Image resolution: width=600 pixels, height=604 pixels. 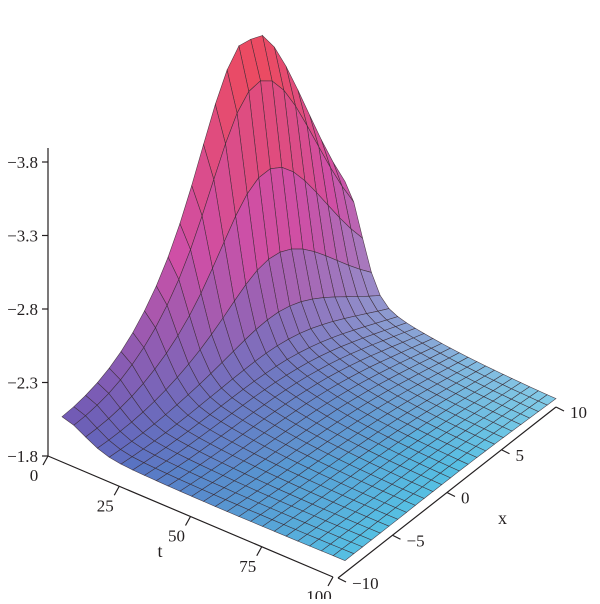 I want to click on surface-patch, so click(x=343, y=554).